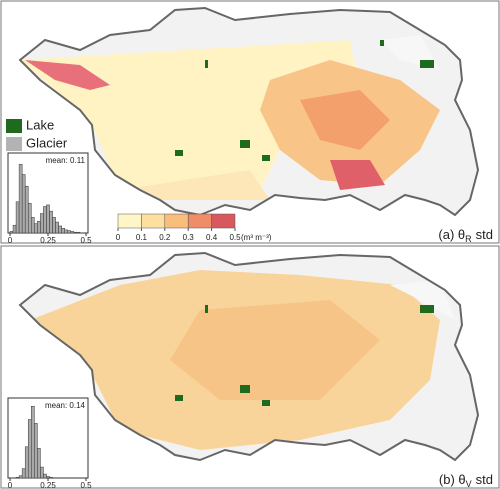 This screenshot has height=489, width=500. What do you see at coordinates (40, 124) in the screenshot?
I see `legend-label: Lake` at bounding box center [40, 124].